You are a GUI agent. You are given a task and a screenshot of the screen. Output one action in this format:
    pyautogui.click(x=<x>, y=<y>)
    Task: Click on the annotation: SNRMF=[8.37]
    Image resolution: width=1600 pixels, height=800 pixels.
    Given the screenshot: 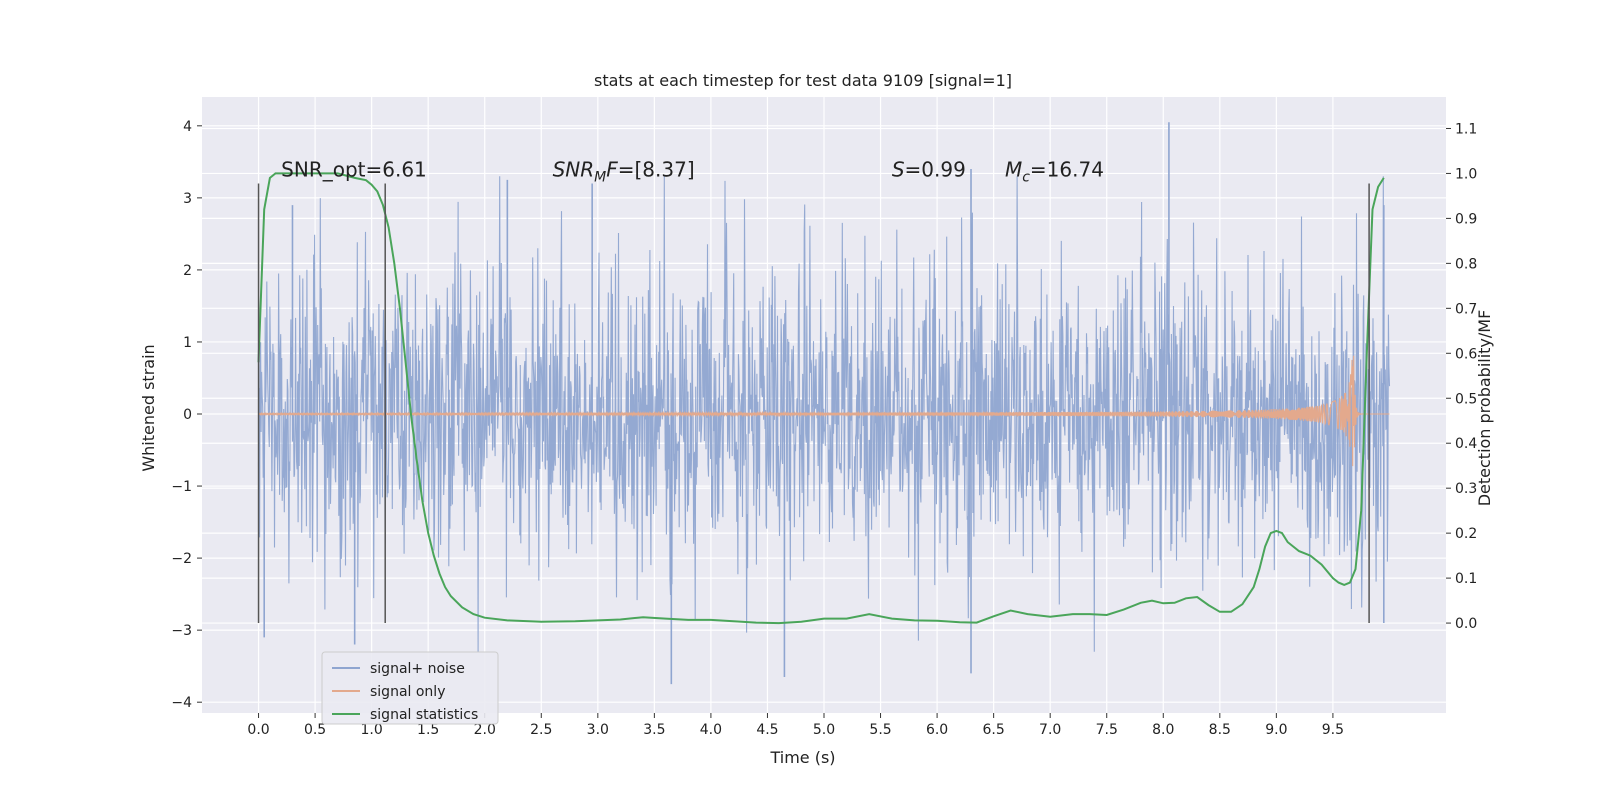 What is the action you would take?
    pyautogui.click(x=624, y=171)
    